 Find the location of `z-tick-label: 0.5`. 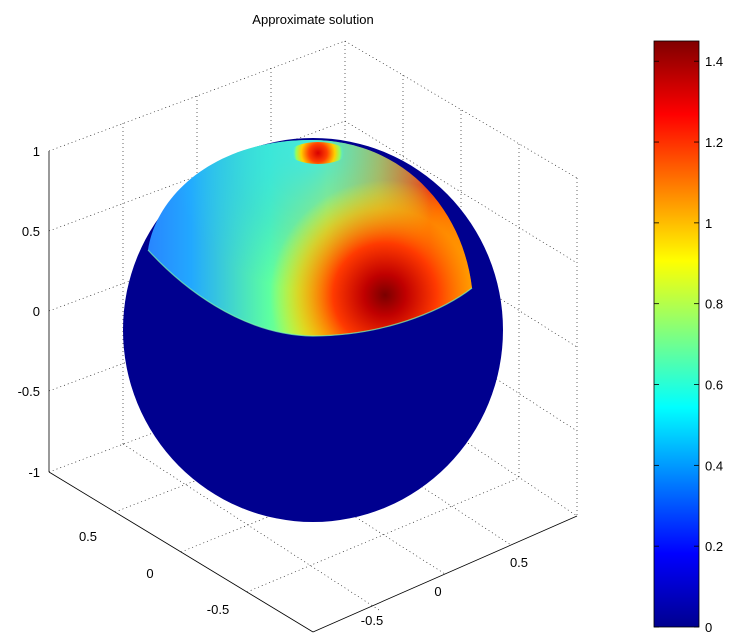

z-tick-label: 0.5 is located at coordinates (31, 231).